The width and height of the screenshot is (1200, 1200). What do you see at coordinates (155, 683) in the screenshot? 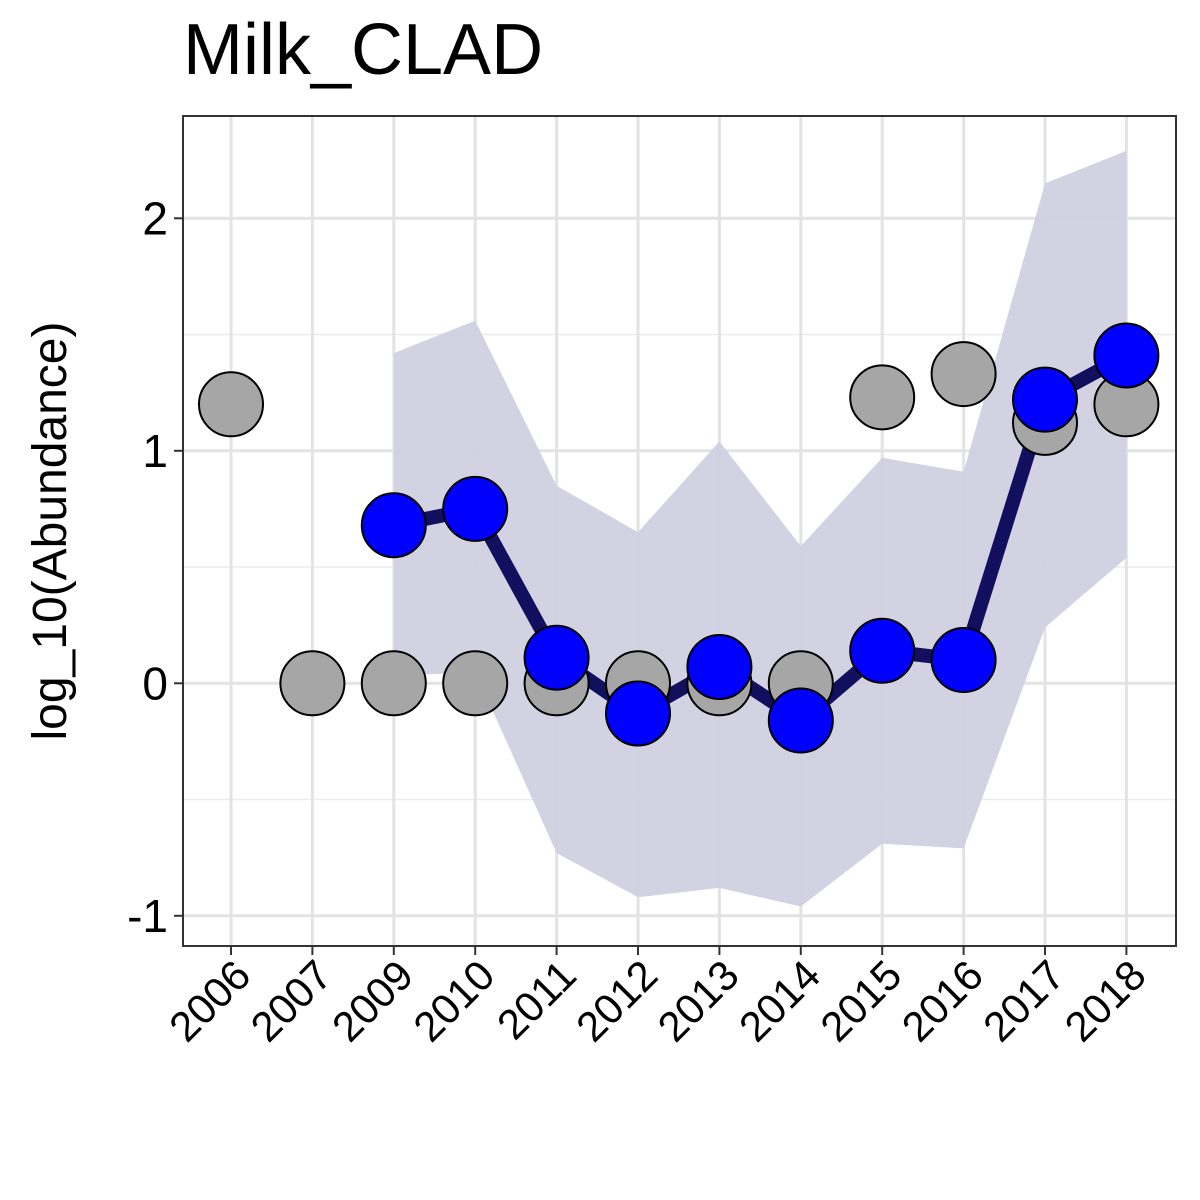
I see `y-tick-label: 0` at bounding box center [155, 683].